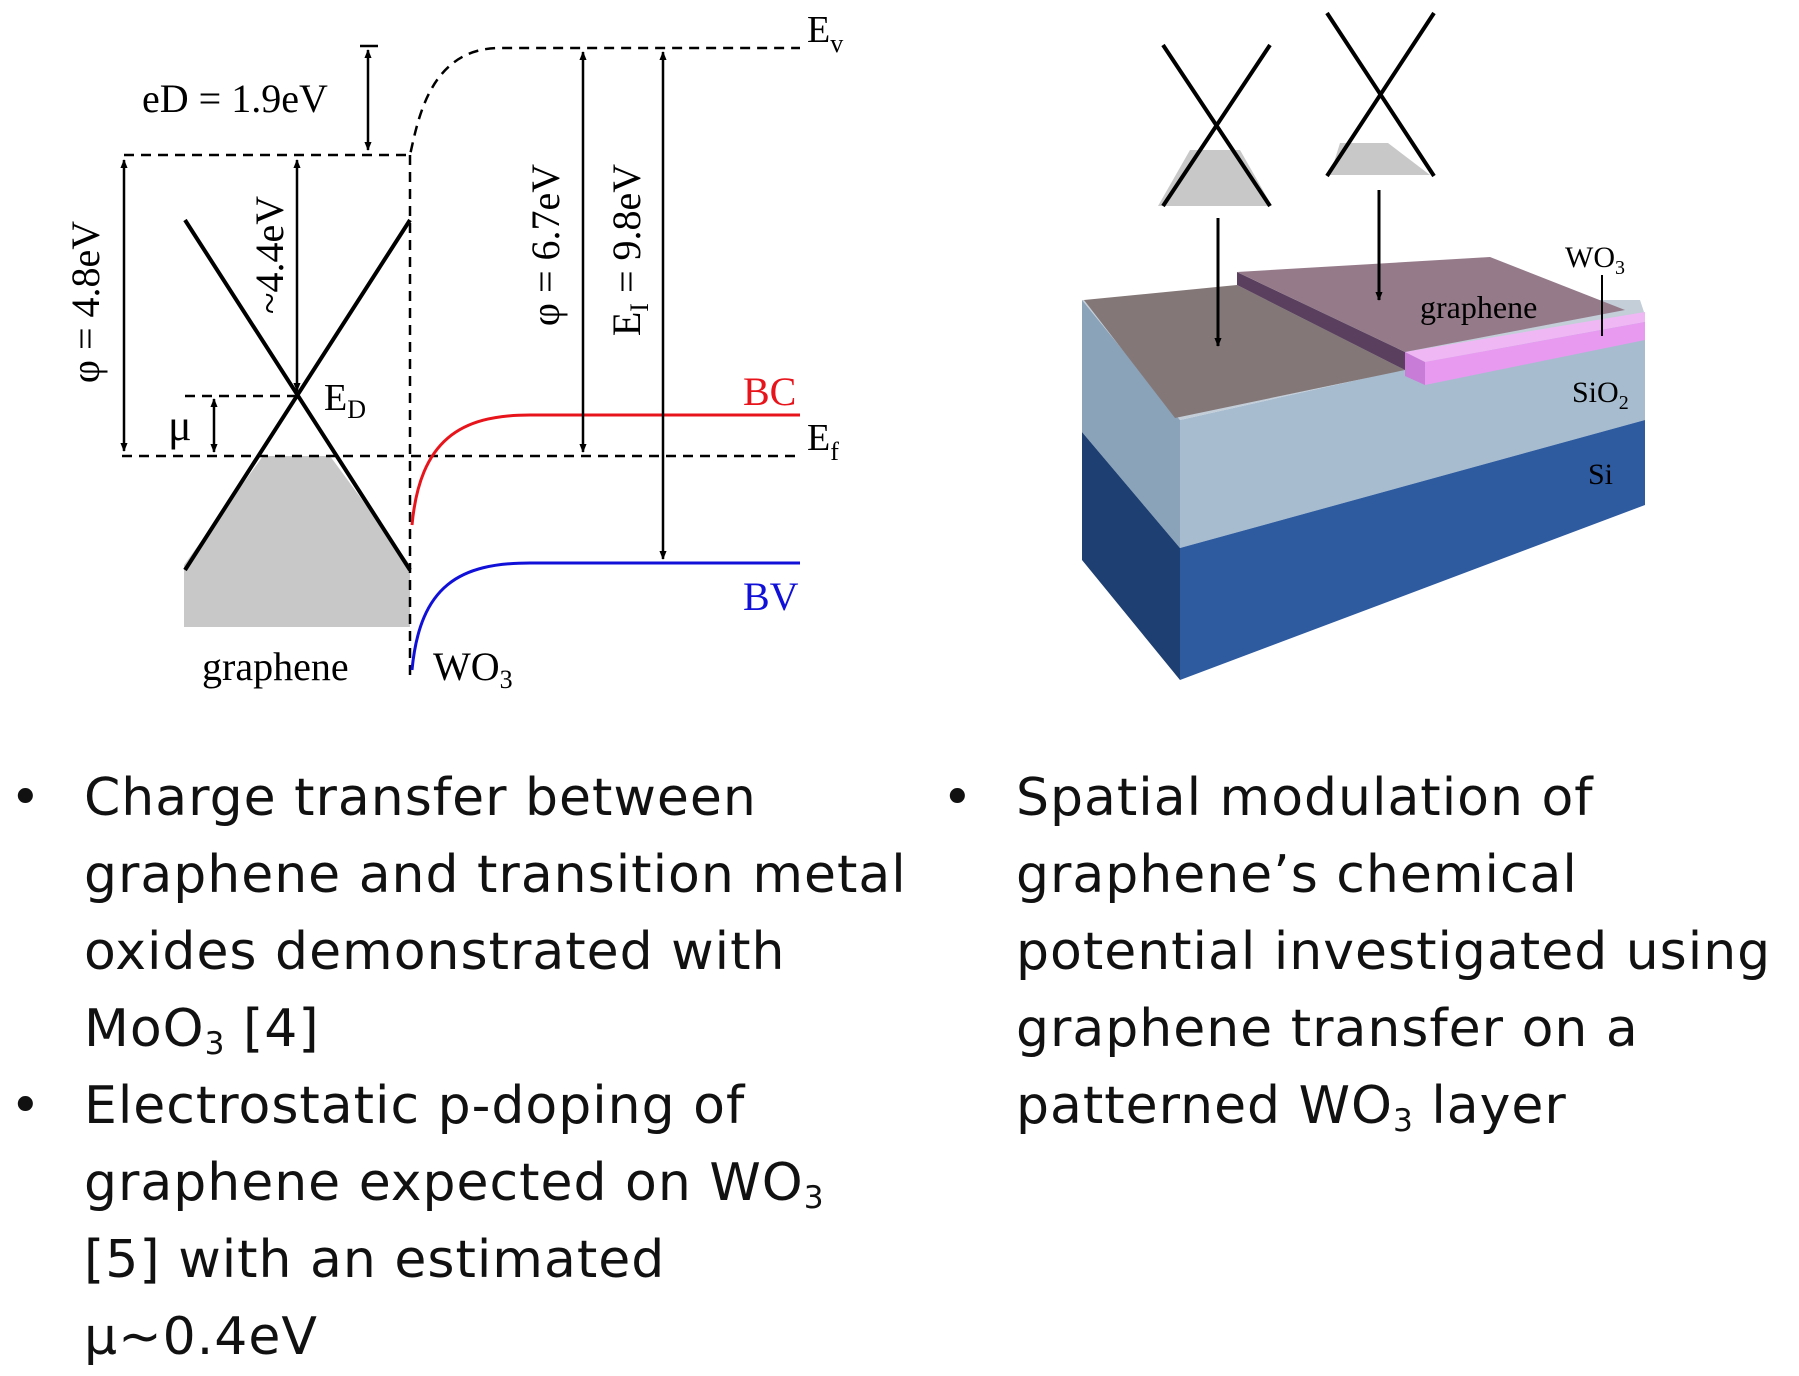  What do you see at coordinates (180, 425) in the screenshot?
I see `mu-label: μ` at bounding box center [180, 425].